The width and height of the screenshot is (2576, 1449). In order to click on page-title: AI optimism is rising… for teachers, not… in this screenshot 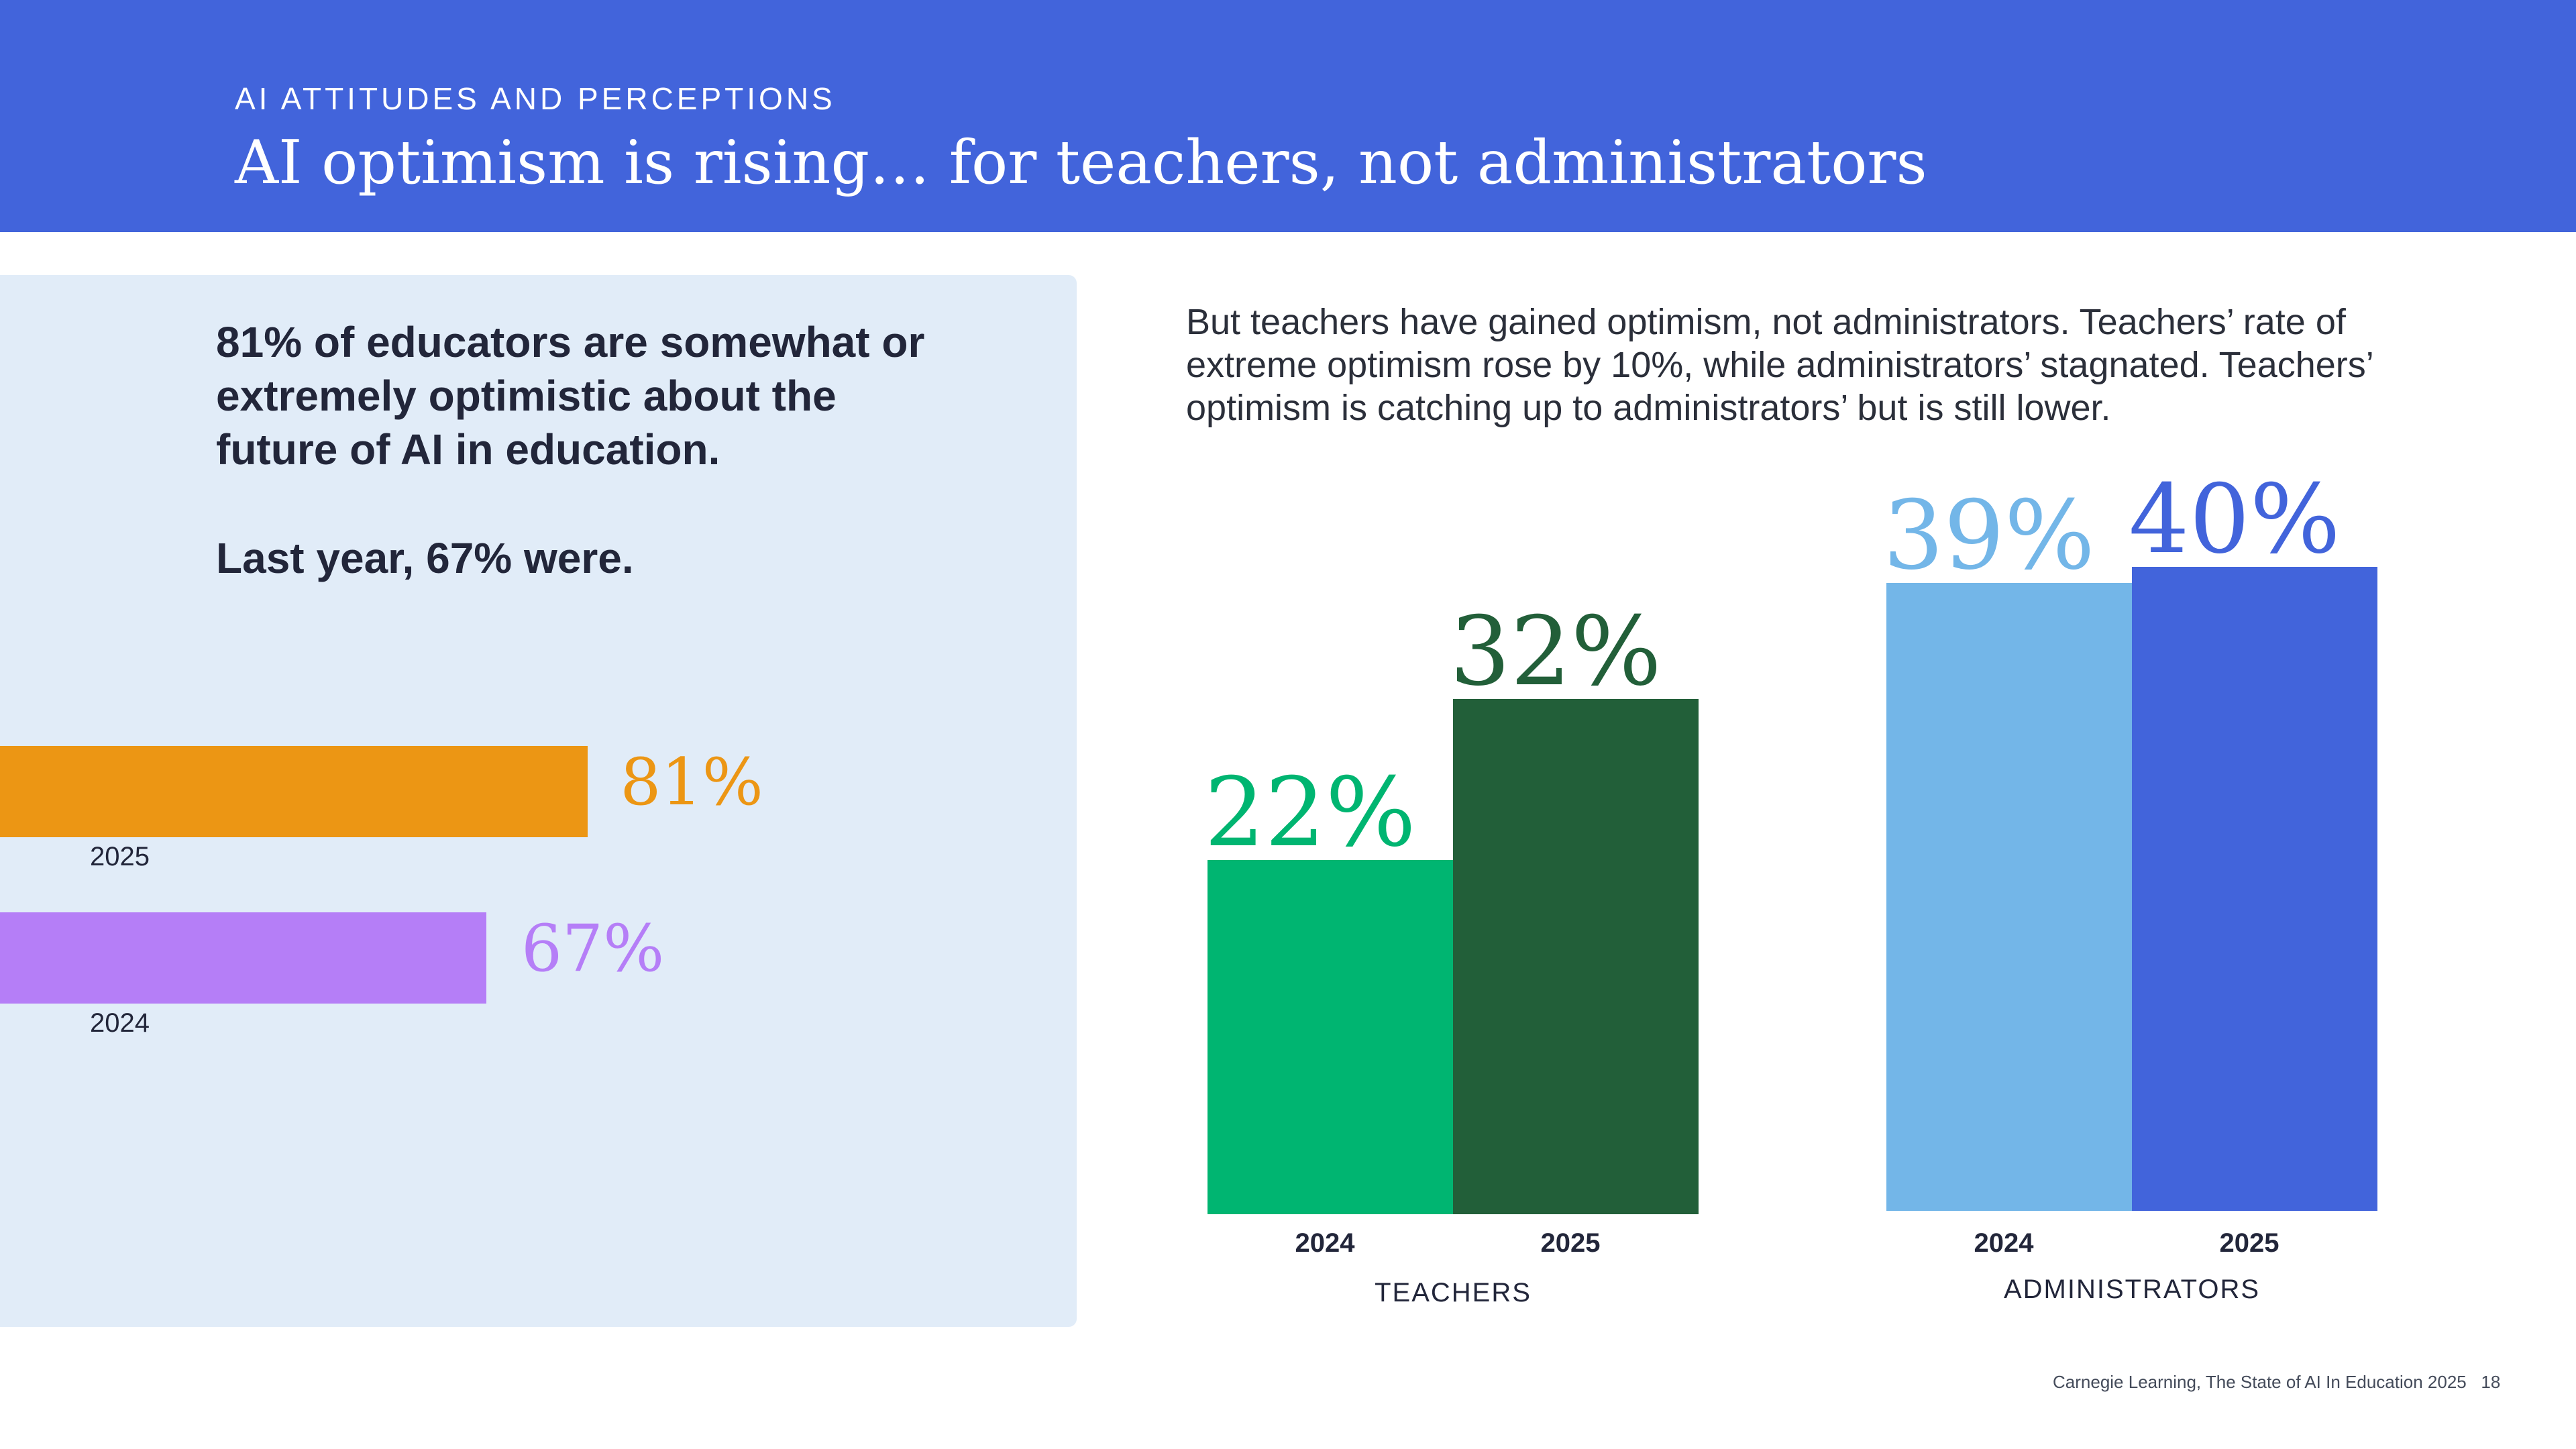, I will do `click(1081, 162)`.